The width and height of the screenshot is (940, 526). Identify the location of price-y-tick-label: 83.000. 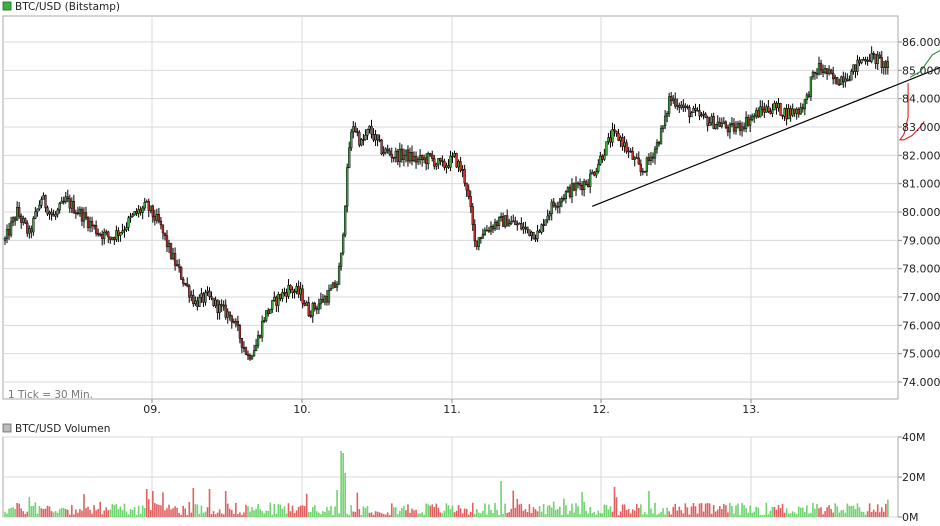
(921, 127).